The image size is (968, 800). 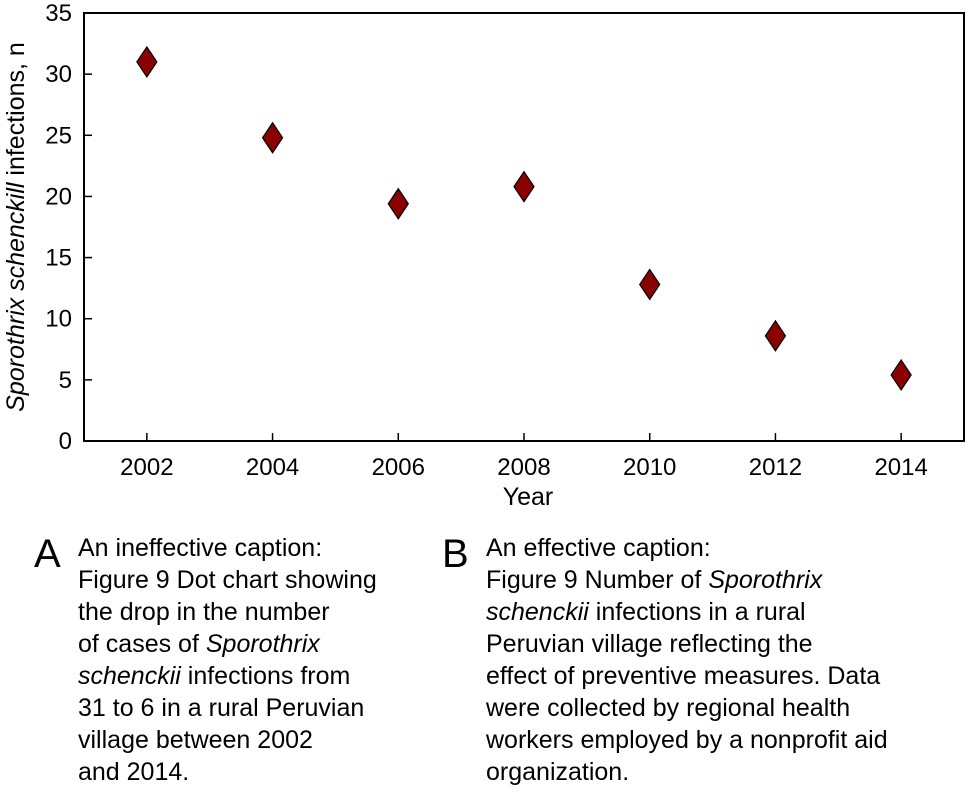 What do you see at coordinates (195, 740) in the screenshot?
I see `caption-a-line: village between 2002` at bounding box center [195, 740].